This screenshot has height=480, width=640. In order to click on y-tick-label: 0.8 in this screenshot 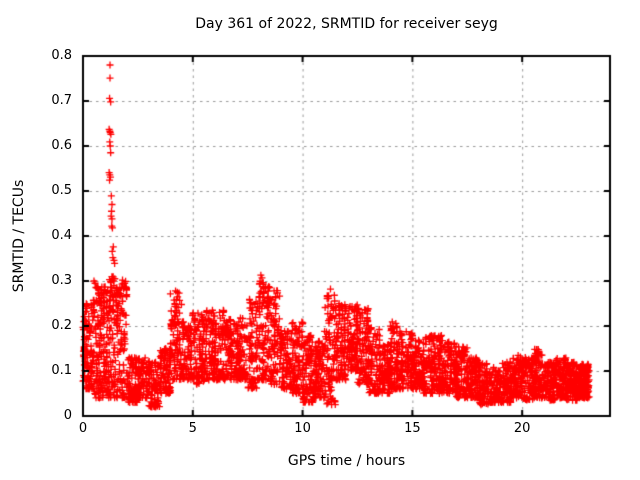, I will do `click(61, 55)`.